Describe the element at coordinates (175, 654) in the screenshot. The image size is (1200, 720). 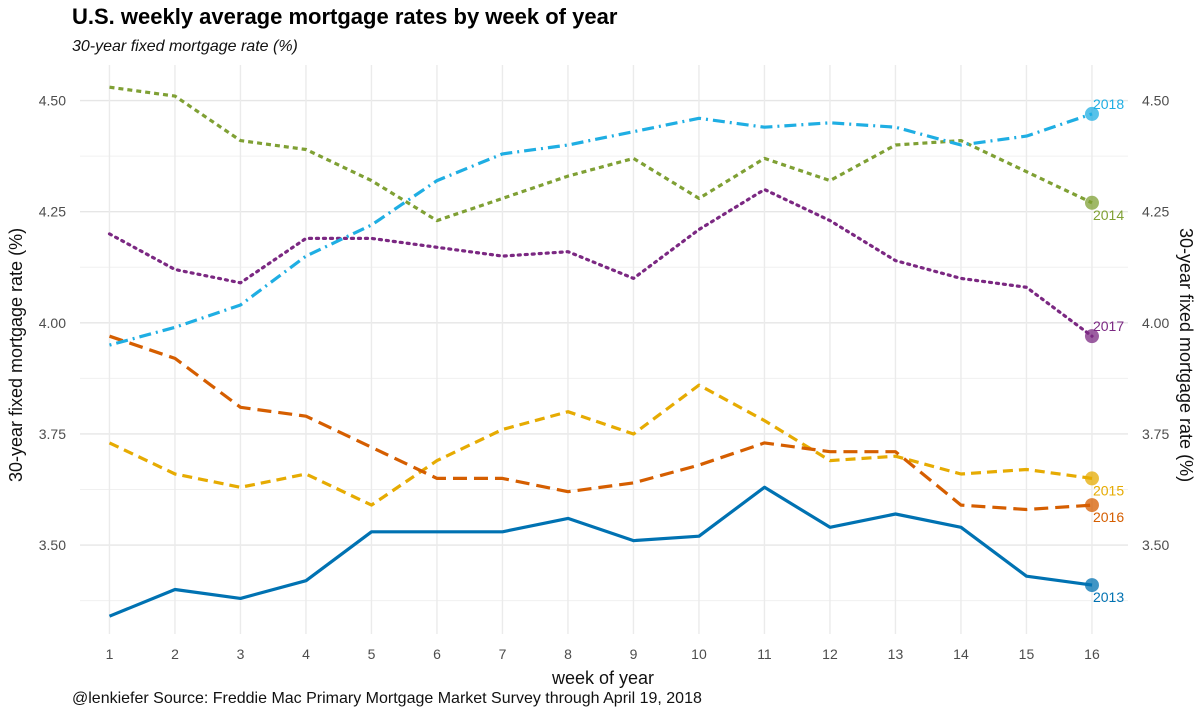
I see `x-tick-label: 2` at that location.